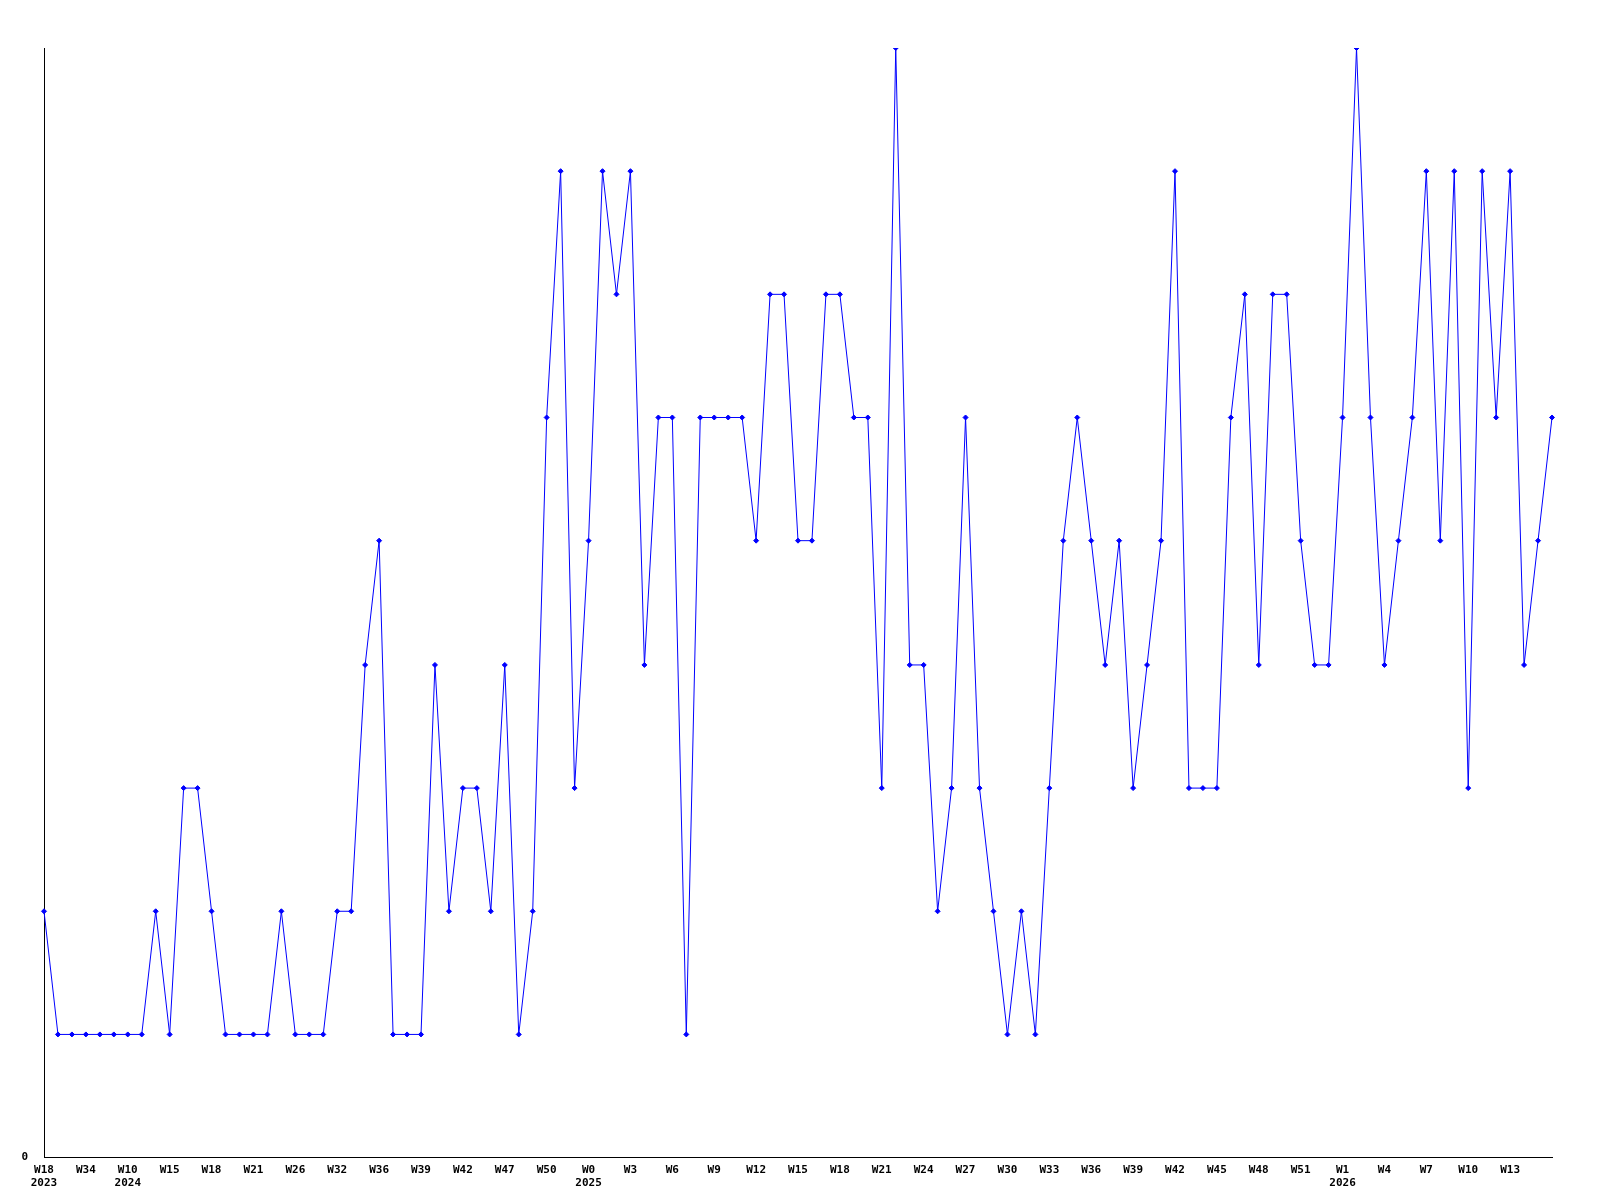  I want to click on x-tick-label: W47, so click(504, 1170).